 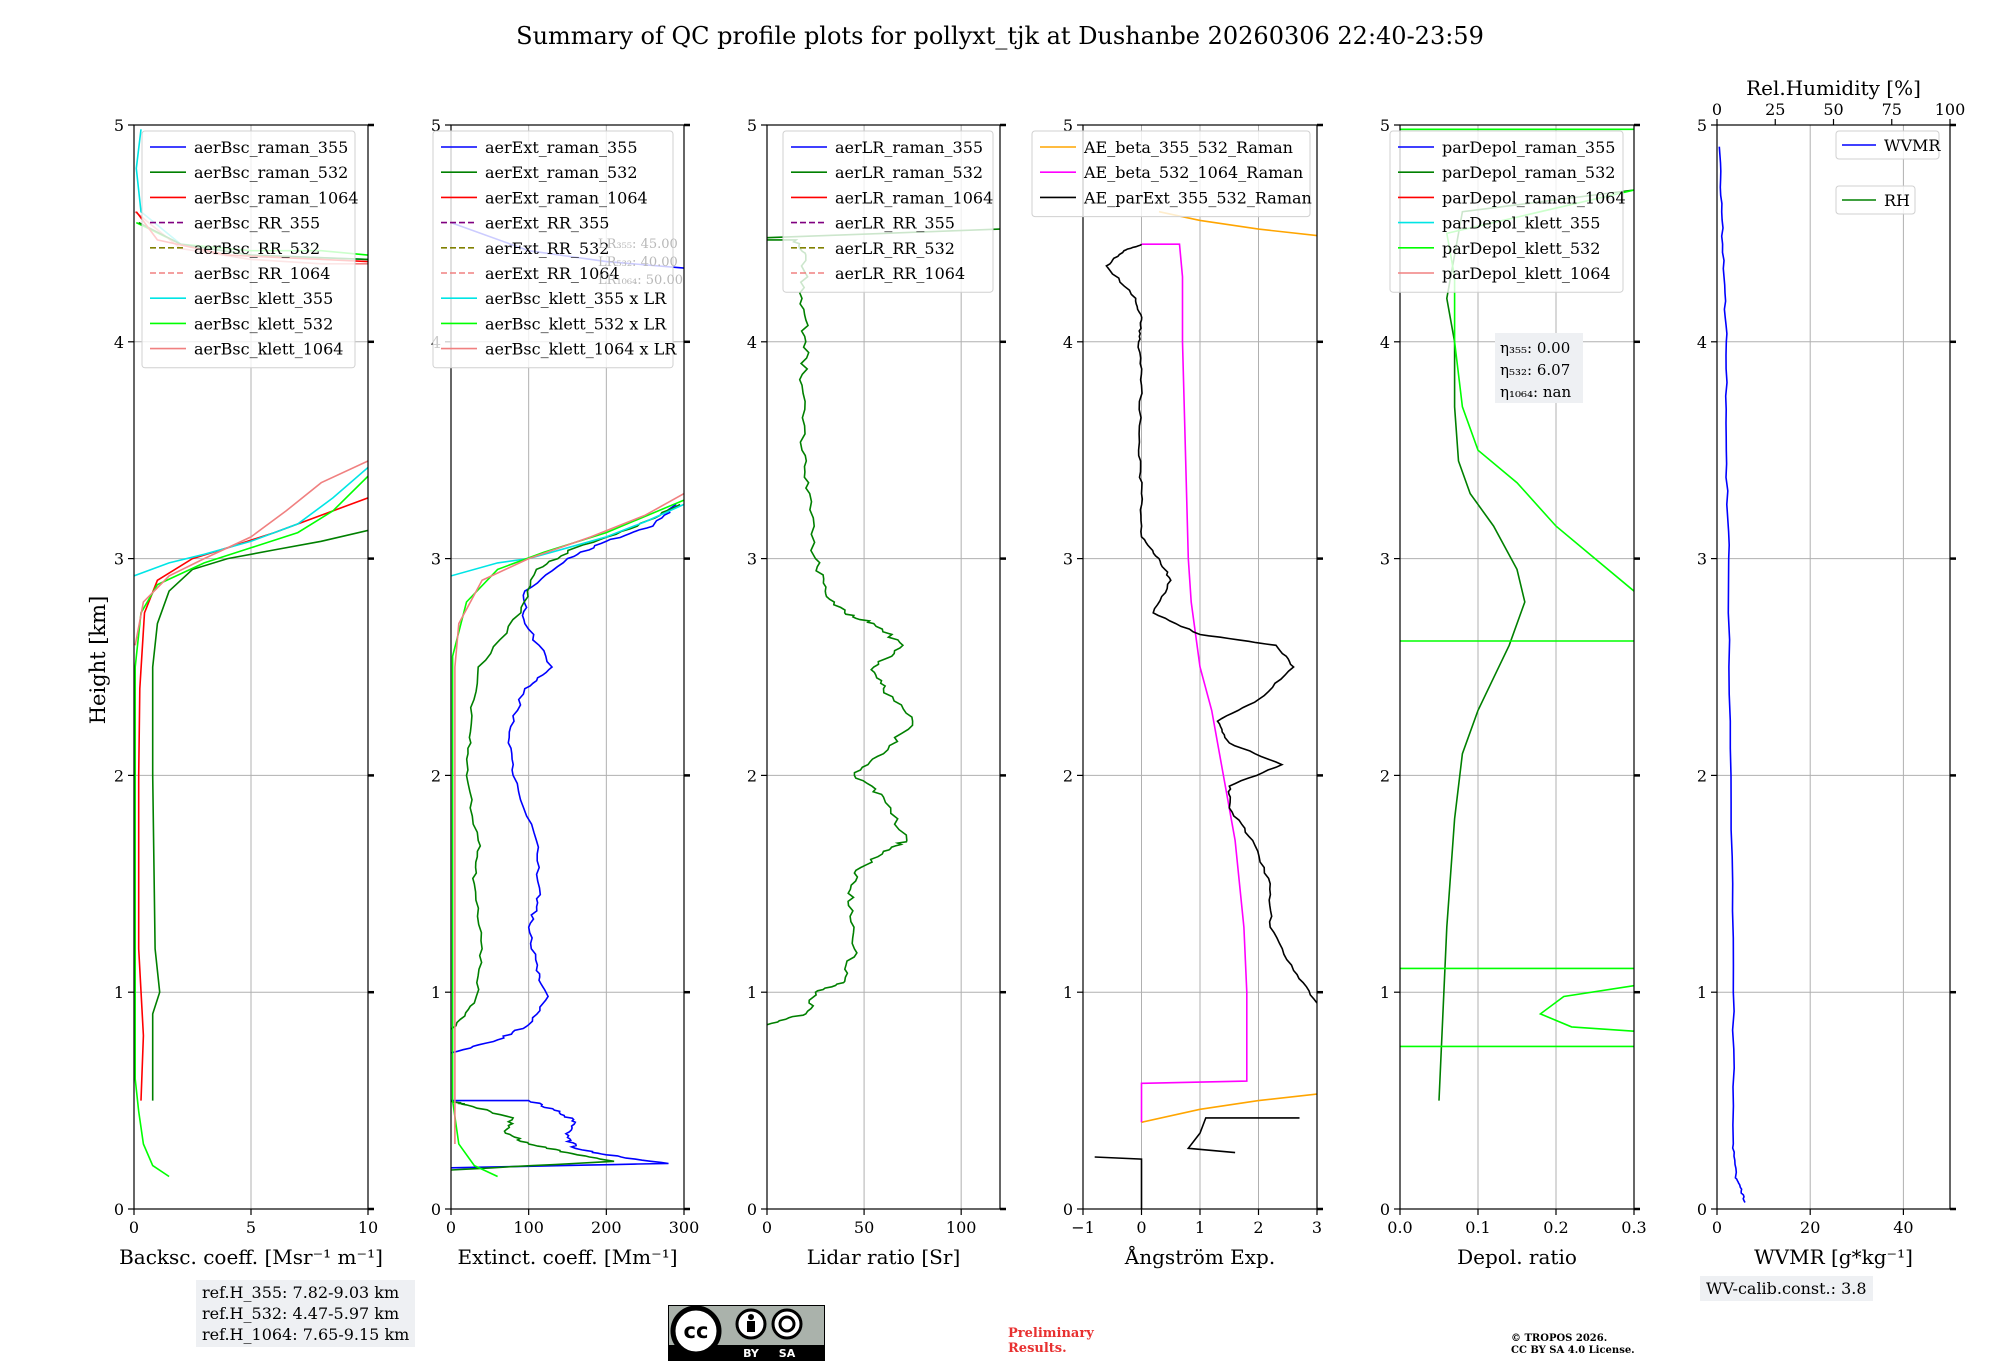 I want to click on x-axis-label: Backsc. coeff. [Msr⁻¹ m⁻¹], so click(x=251, y=1257).